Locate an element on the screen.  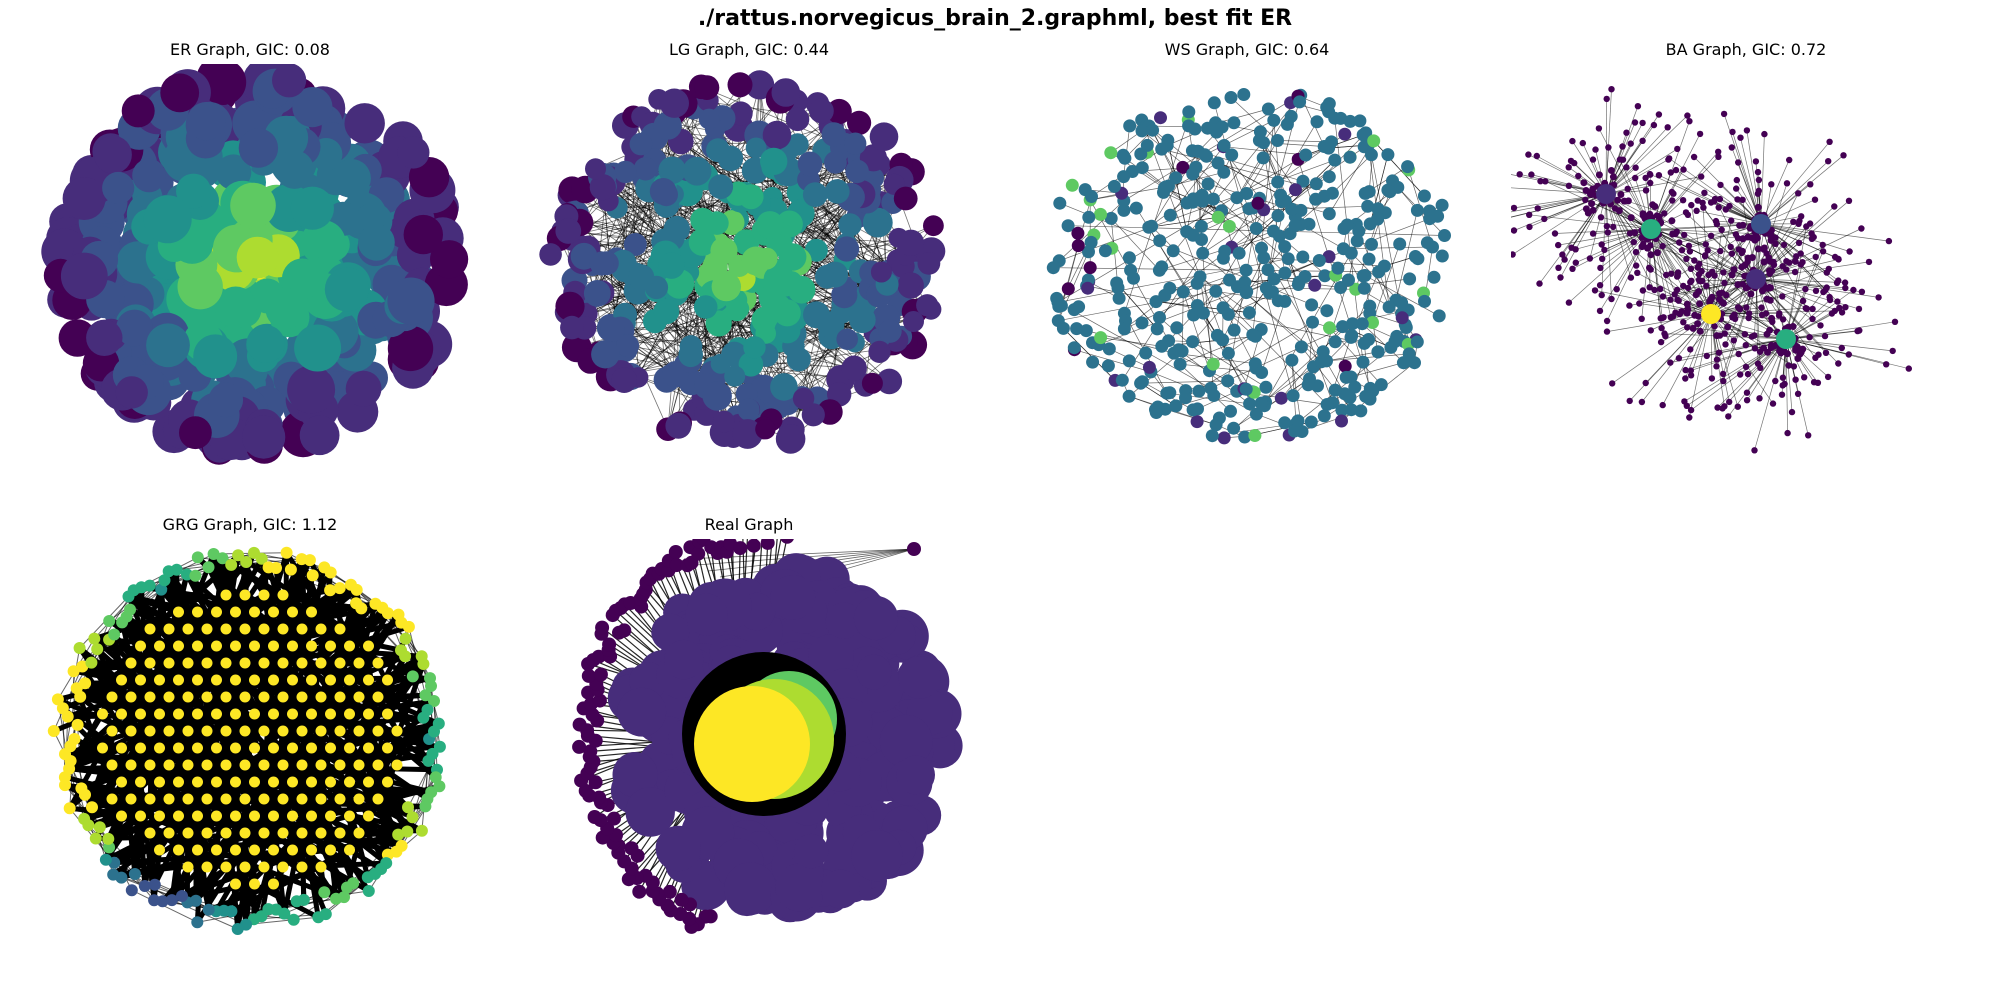
hub-node is located at coordinates (1761, 224).